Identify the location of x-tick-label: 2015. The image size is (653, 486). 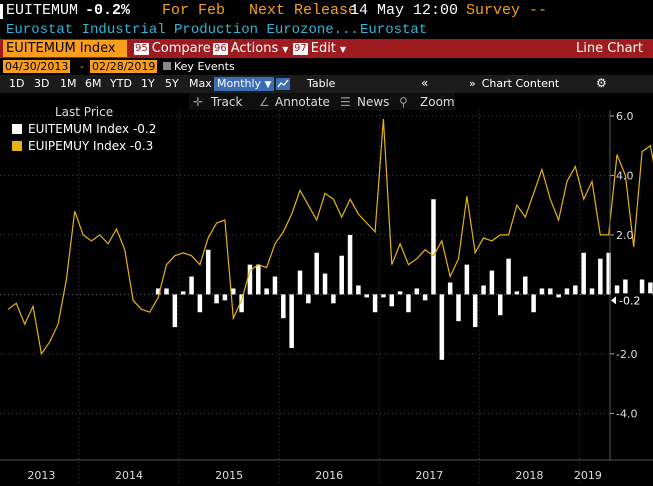
(229, 475).